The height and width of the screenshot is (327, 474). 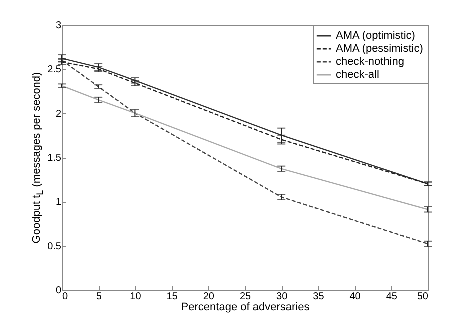 What do you see at coordinates (392, 297) in the screenshot?
I see `x-tick-label: 45` at bounding box center [392, 297].